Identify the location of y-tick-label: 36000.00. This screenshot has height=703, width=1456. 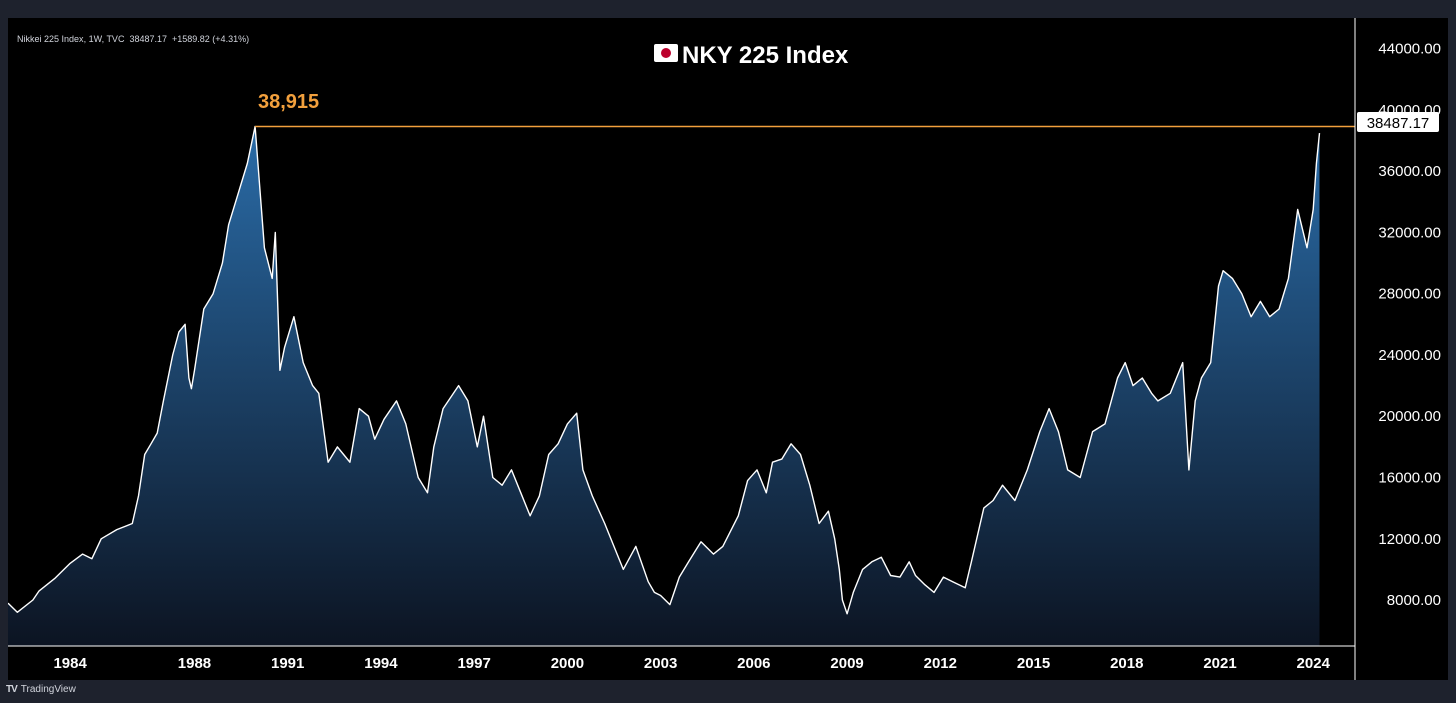
(1409, 171).